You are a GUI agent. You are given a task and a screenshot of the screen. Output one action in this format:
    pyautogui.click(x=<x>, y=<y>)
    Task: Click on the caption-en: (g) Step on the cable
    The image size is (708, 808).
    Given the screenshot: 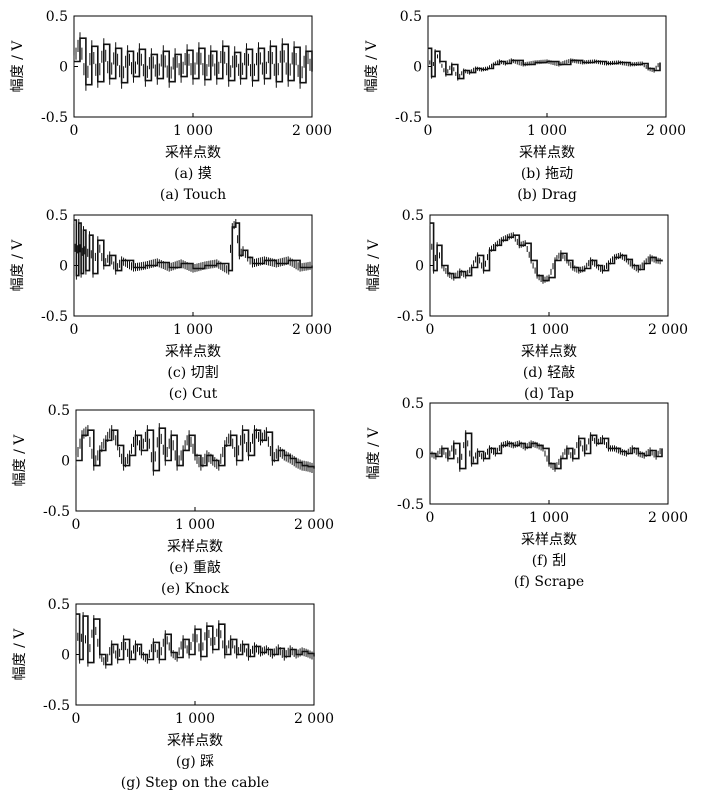 What is the action you would take?
    pyautogui.click(x=195, y=783)
    